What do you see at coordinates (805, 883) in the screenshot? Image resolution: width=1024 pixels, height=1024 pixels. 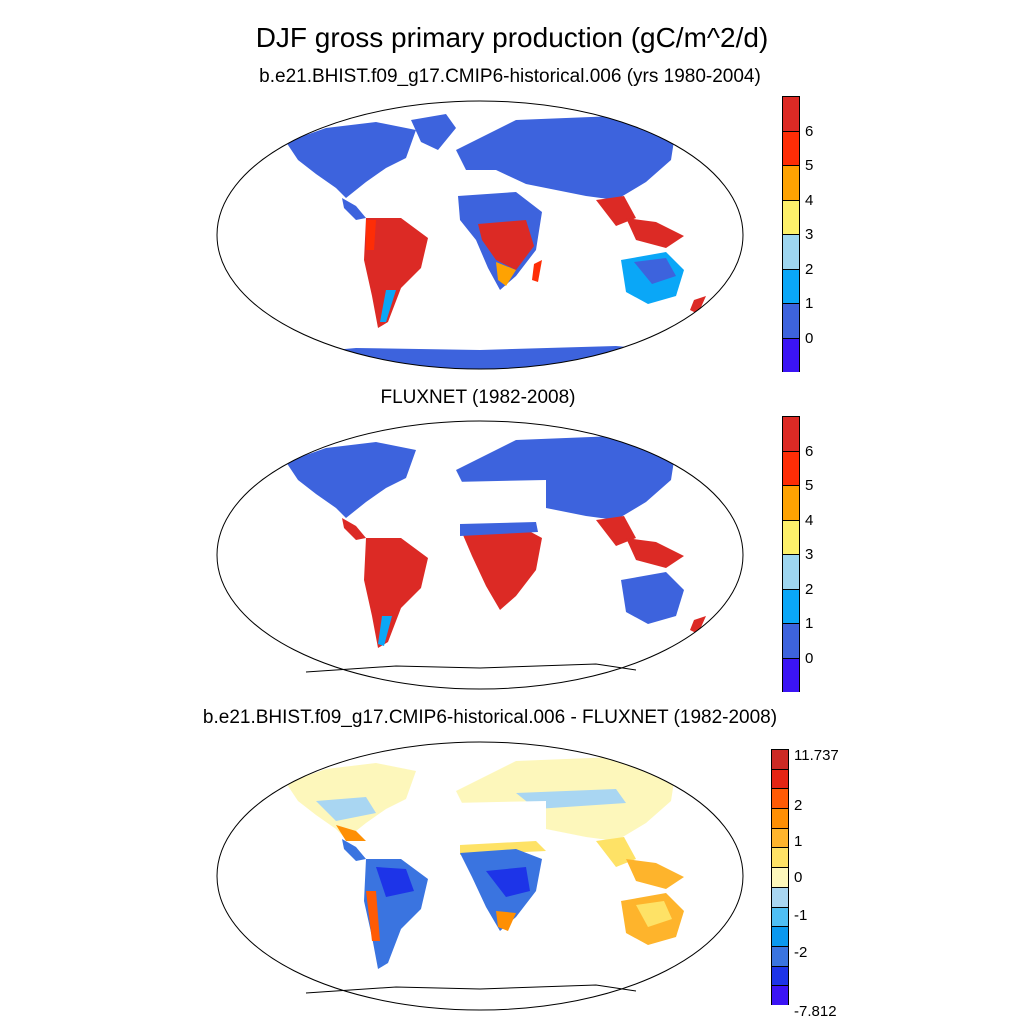 I see `panel-3-colorbar: 11.737 2 1 0 -1 -2 -7.812` at bounding box center [805, 883].